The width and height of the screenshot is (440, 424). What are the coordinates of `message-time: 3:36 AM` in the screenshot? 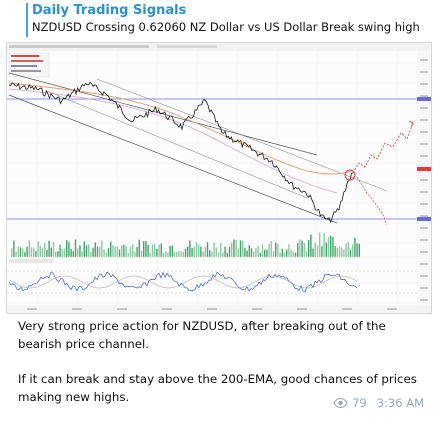 It's located at (400, 403).